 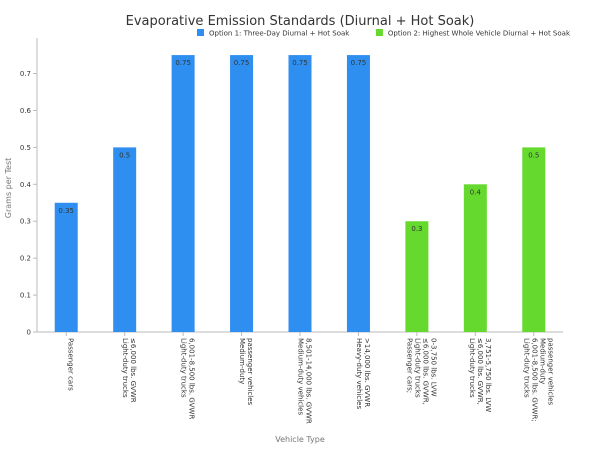 What do you see at coordinates (192, 378) in the screenshot?
I see `x-tick-label-line: 6,001-8,500 lbs. GVWR` at bounding box center [192, 378].